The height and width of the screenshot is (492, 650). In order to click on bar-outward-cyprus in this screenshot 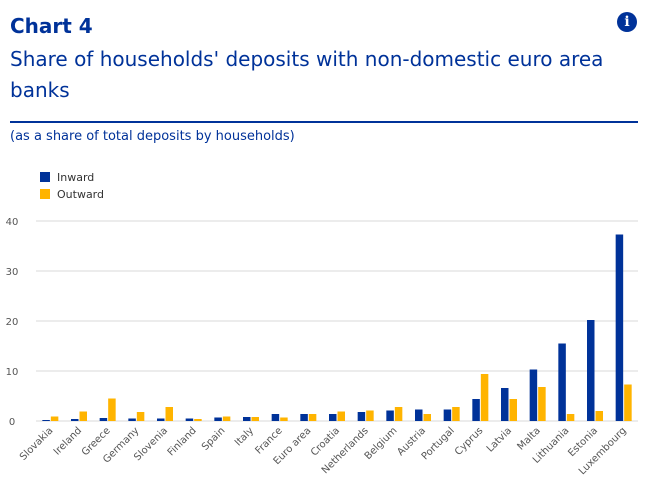, I will do `click(484, 397)`.